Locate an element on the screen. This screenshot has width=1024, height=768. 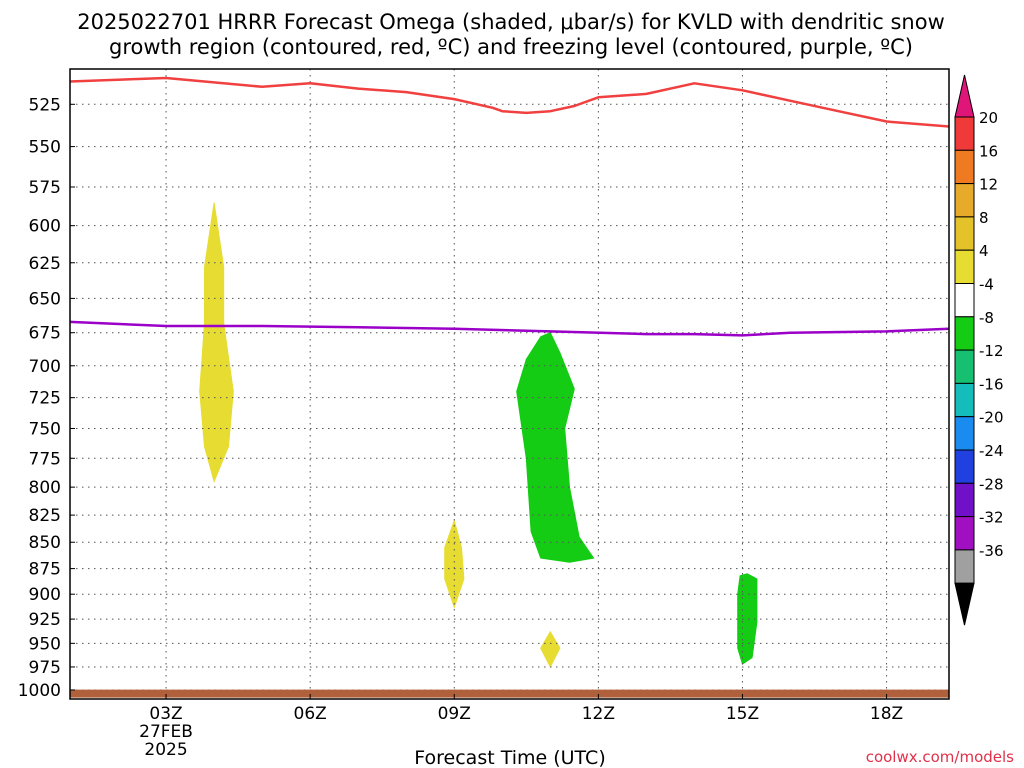
y-tick-label-975: 975 is located at coordinates (45, 668).